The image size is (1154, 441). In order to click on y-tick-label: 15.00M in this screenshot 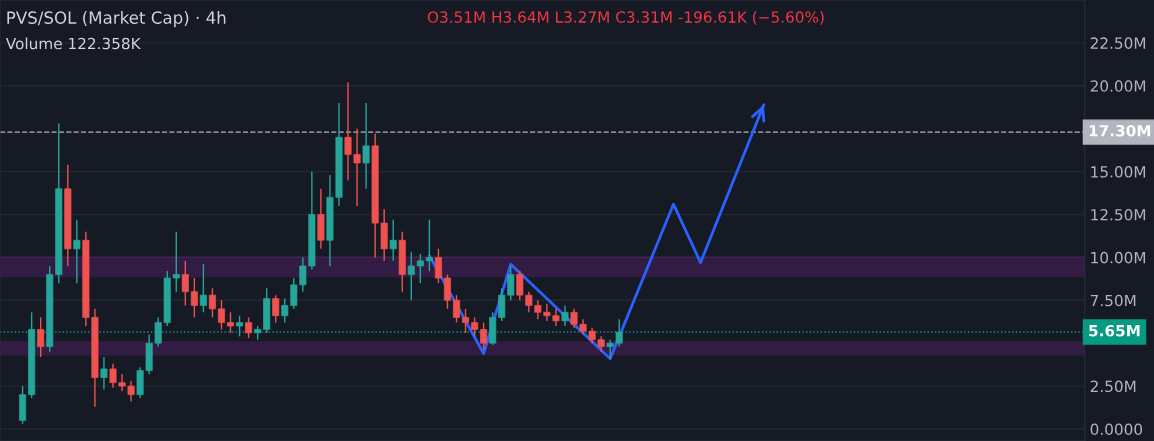, I will do `click(1118, 172)`.